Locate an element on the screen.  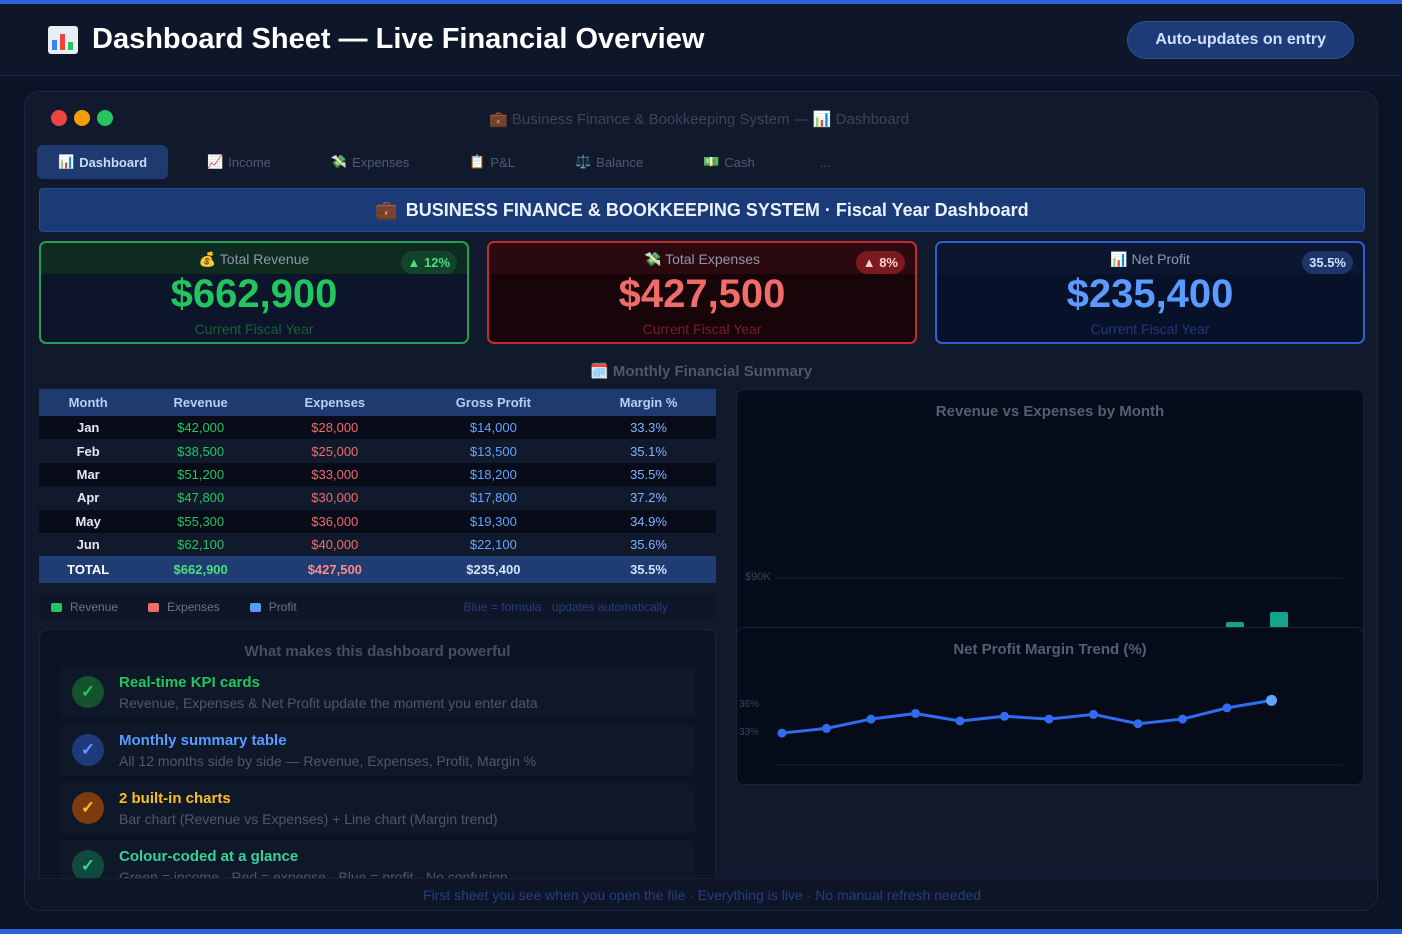
table-cell: $36,000 is located at coordinates (334, 521).